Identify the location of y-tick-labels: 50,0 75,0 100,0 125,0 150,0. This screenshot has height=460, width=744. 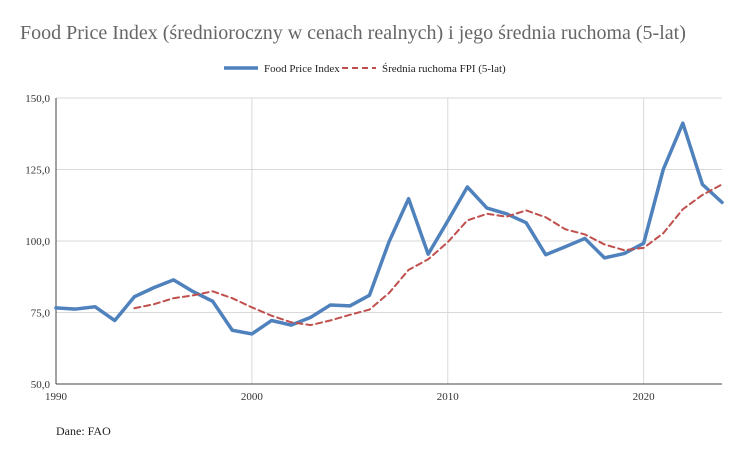
(37, 242).